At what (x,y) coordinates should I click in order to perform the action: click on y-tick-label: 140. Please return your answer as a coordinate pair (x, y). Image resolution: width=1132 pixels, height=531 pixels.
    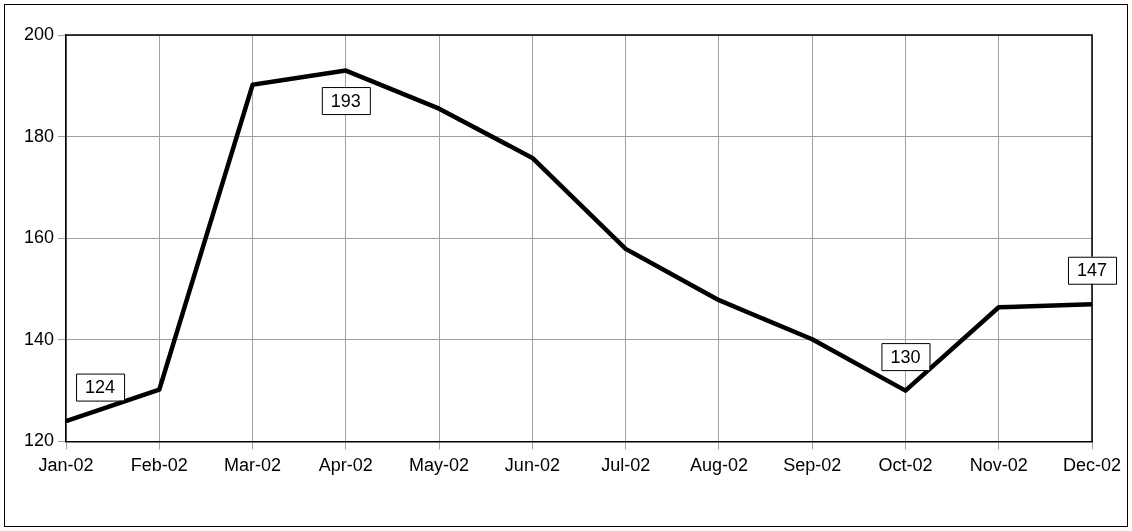
    Looking at the image, I should click on (39, 338).